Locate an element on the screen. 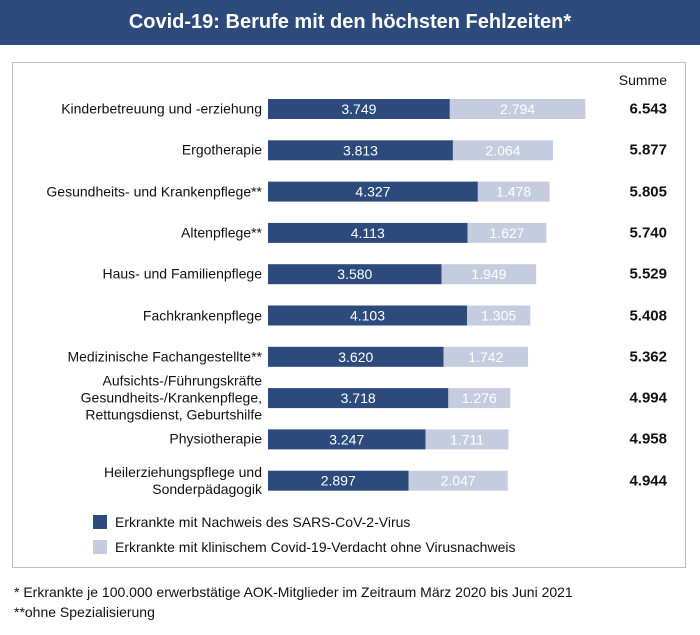  value-label: 2.794 is located at coordinates (517, 109).